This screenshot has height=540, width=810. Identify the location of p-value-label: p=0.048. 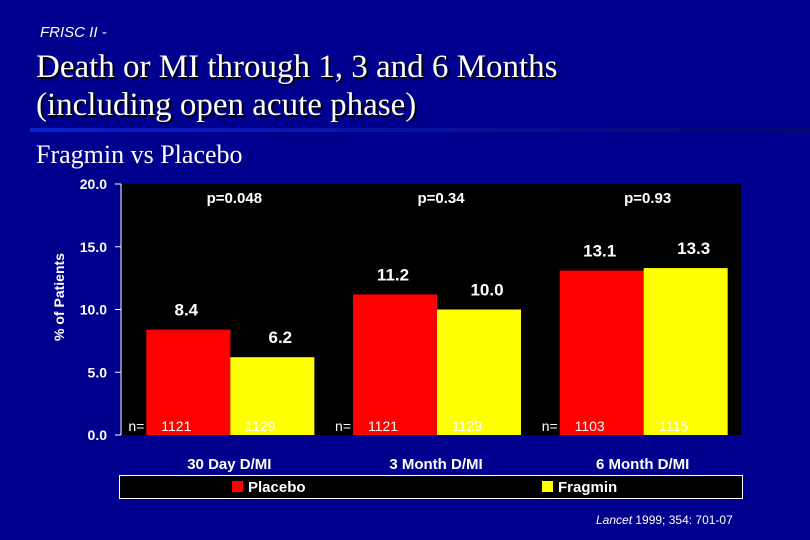
(234, 198).